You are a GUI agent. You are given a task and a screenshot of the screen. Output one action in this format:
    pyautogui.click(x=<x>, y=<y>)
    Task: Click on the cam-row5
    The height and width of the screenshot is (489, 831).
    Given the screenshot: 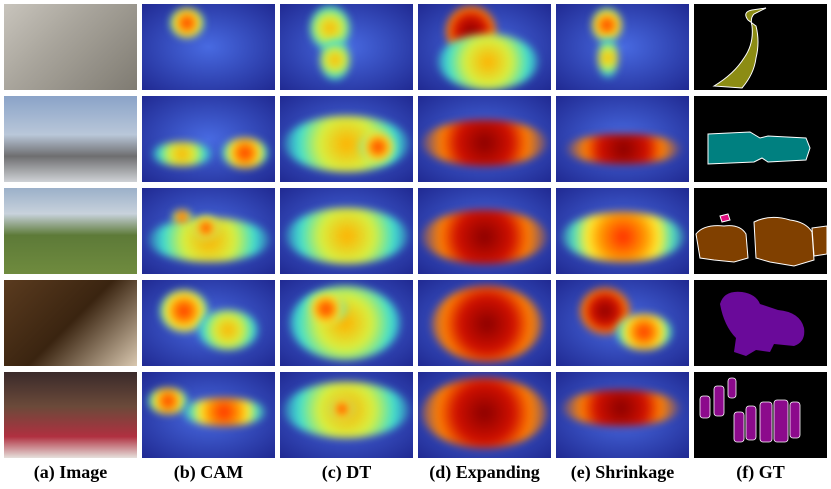 What is the action you would take?
    pyautogui.click(x=208, y=415)
    